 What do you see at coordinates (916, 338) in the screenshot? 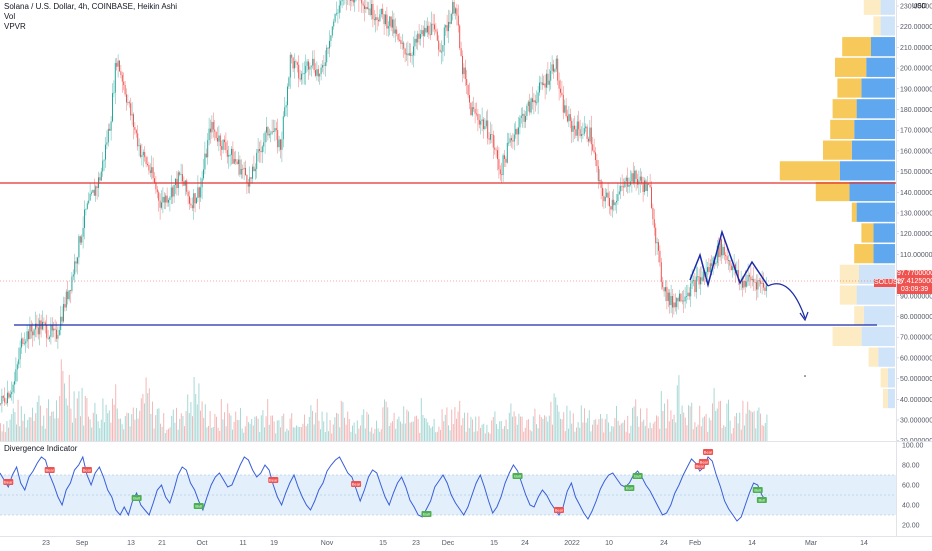
I see `price-tick-label: 70.00000000` at bounding box center [916, 338].